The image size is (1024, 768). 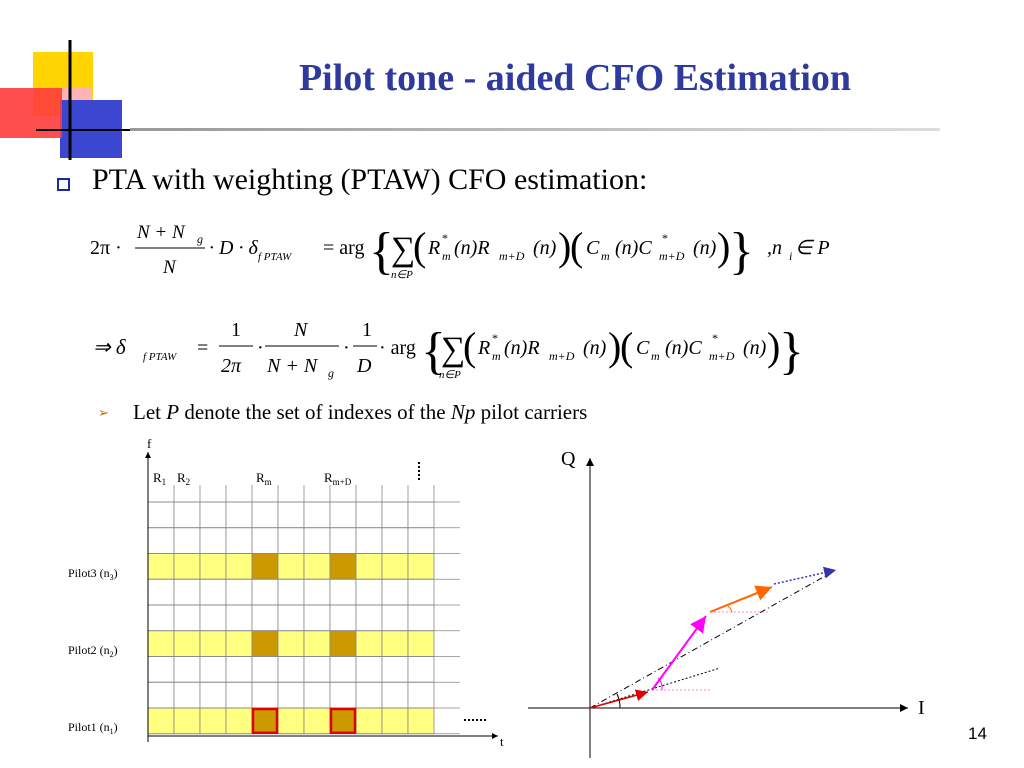 I want to click on svg-text: m+D, so click(x=722, y=356).